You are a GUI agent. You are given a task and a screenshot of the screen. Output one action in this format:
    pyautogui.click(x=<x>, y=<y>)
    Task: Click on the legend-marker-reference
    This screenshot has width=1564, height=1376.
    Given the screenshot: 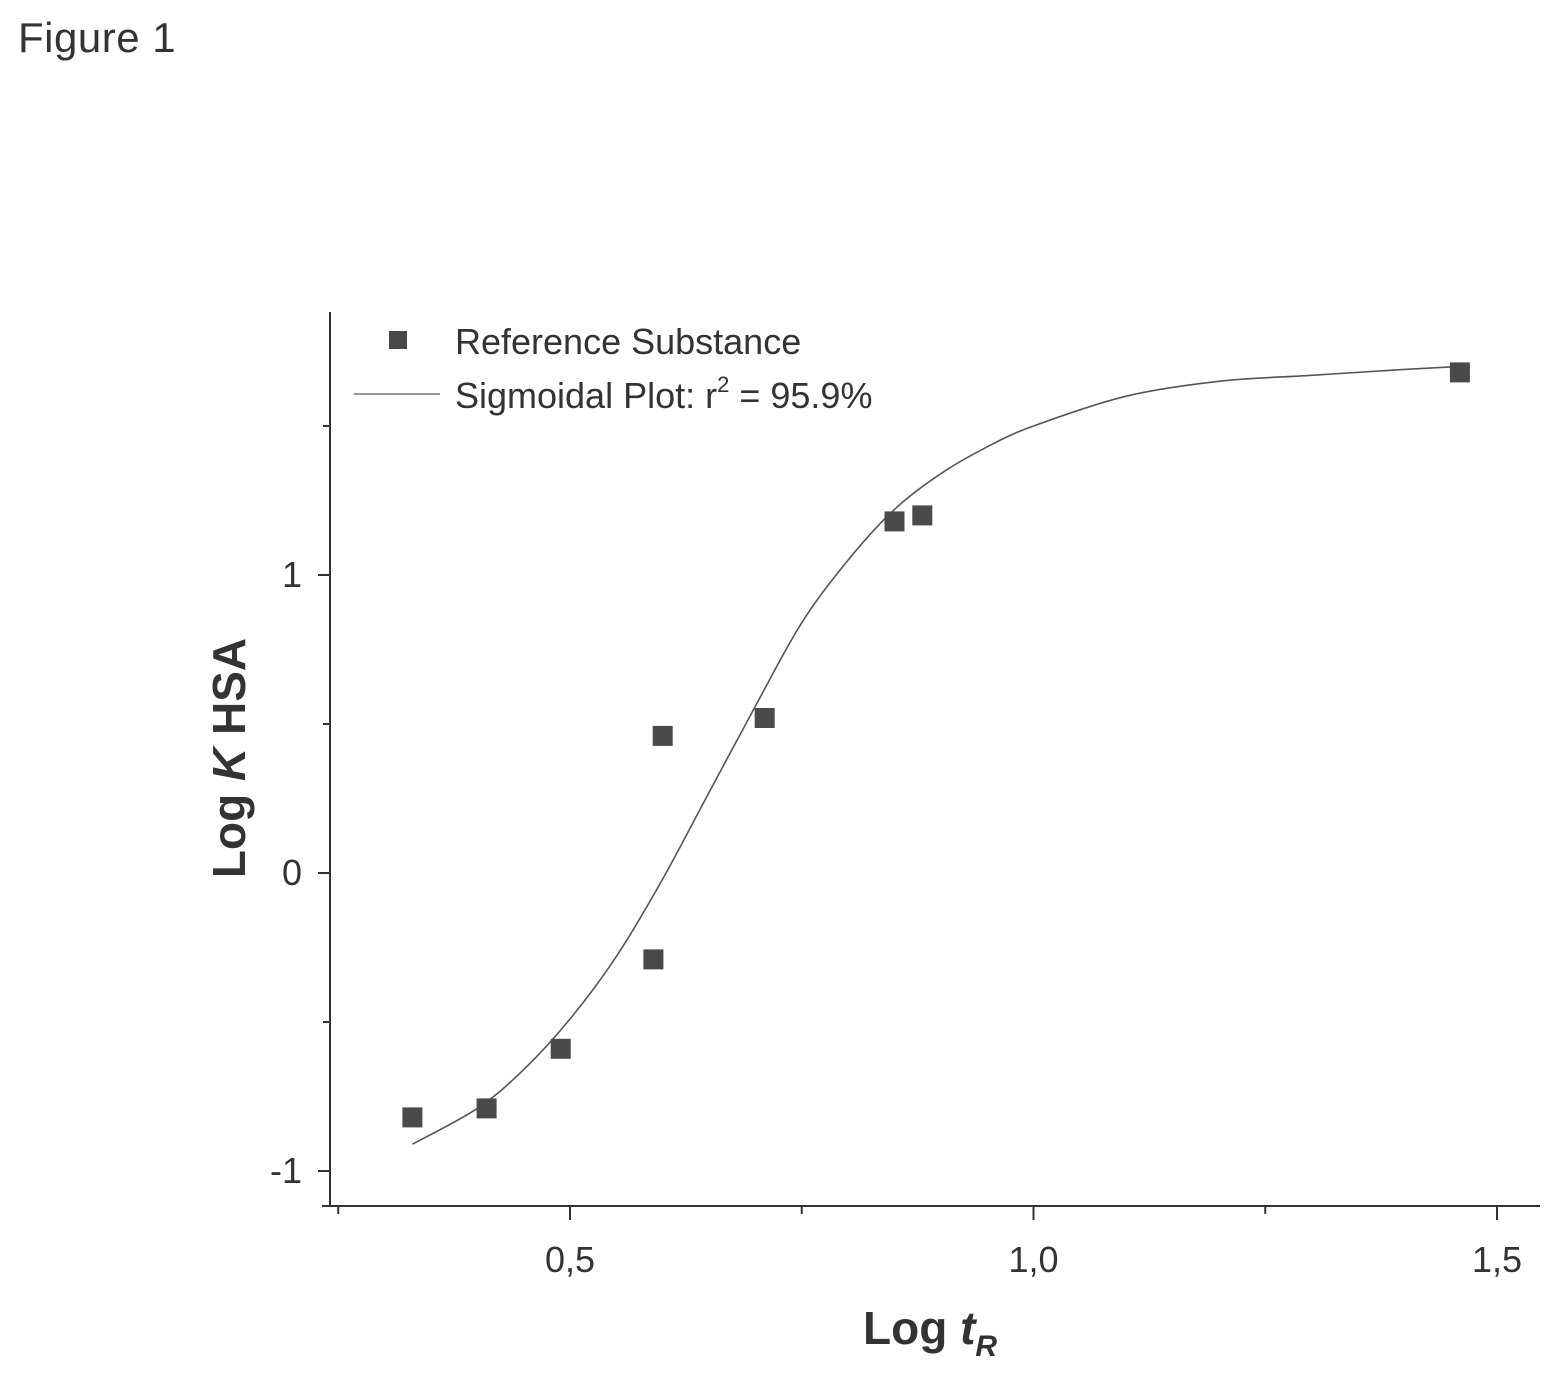 What is the action you would take?
    pyautogui.click(x=398, y=340)
    